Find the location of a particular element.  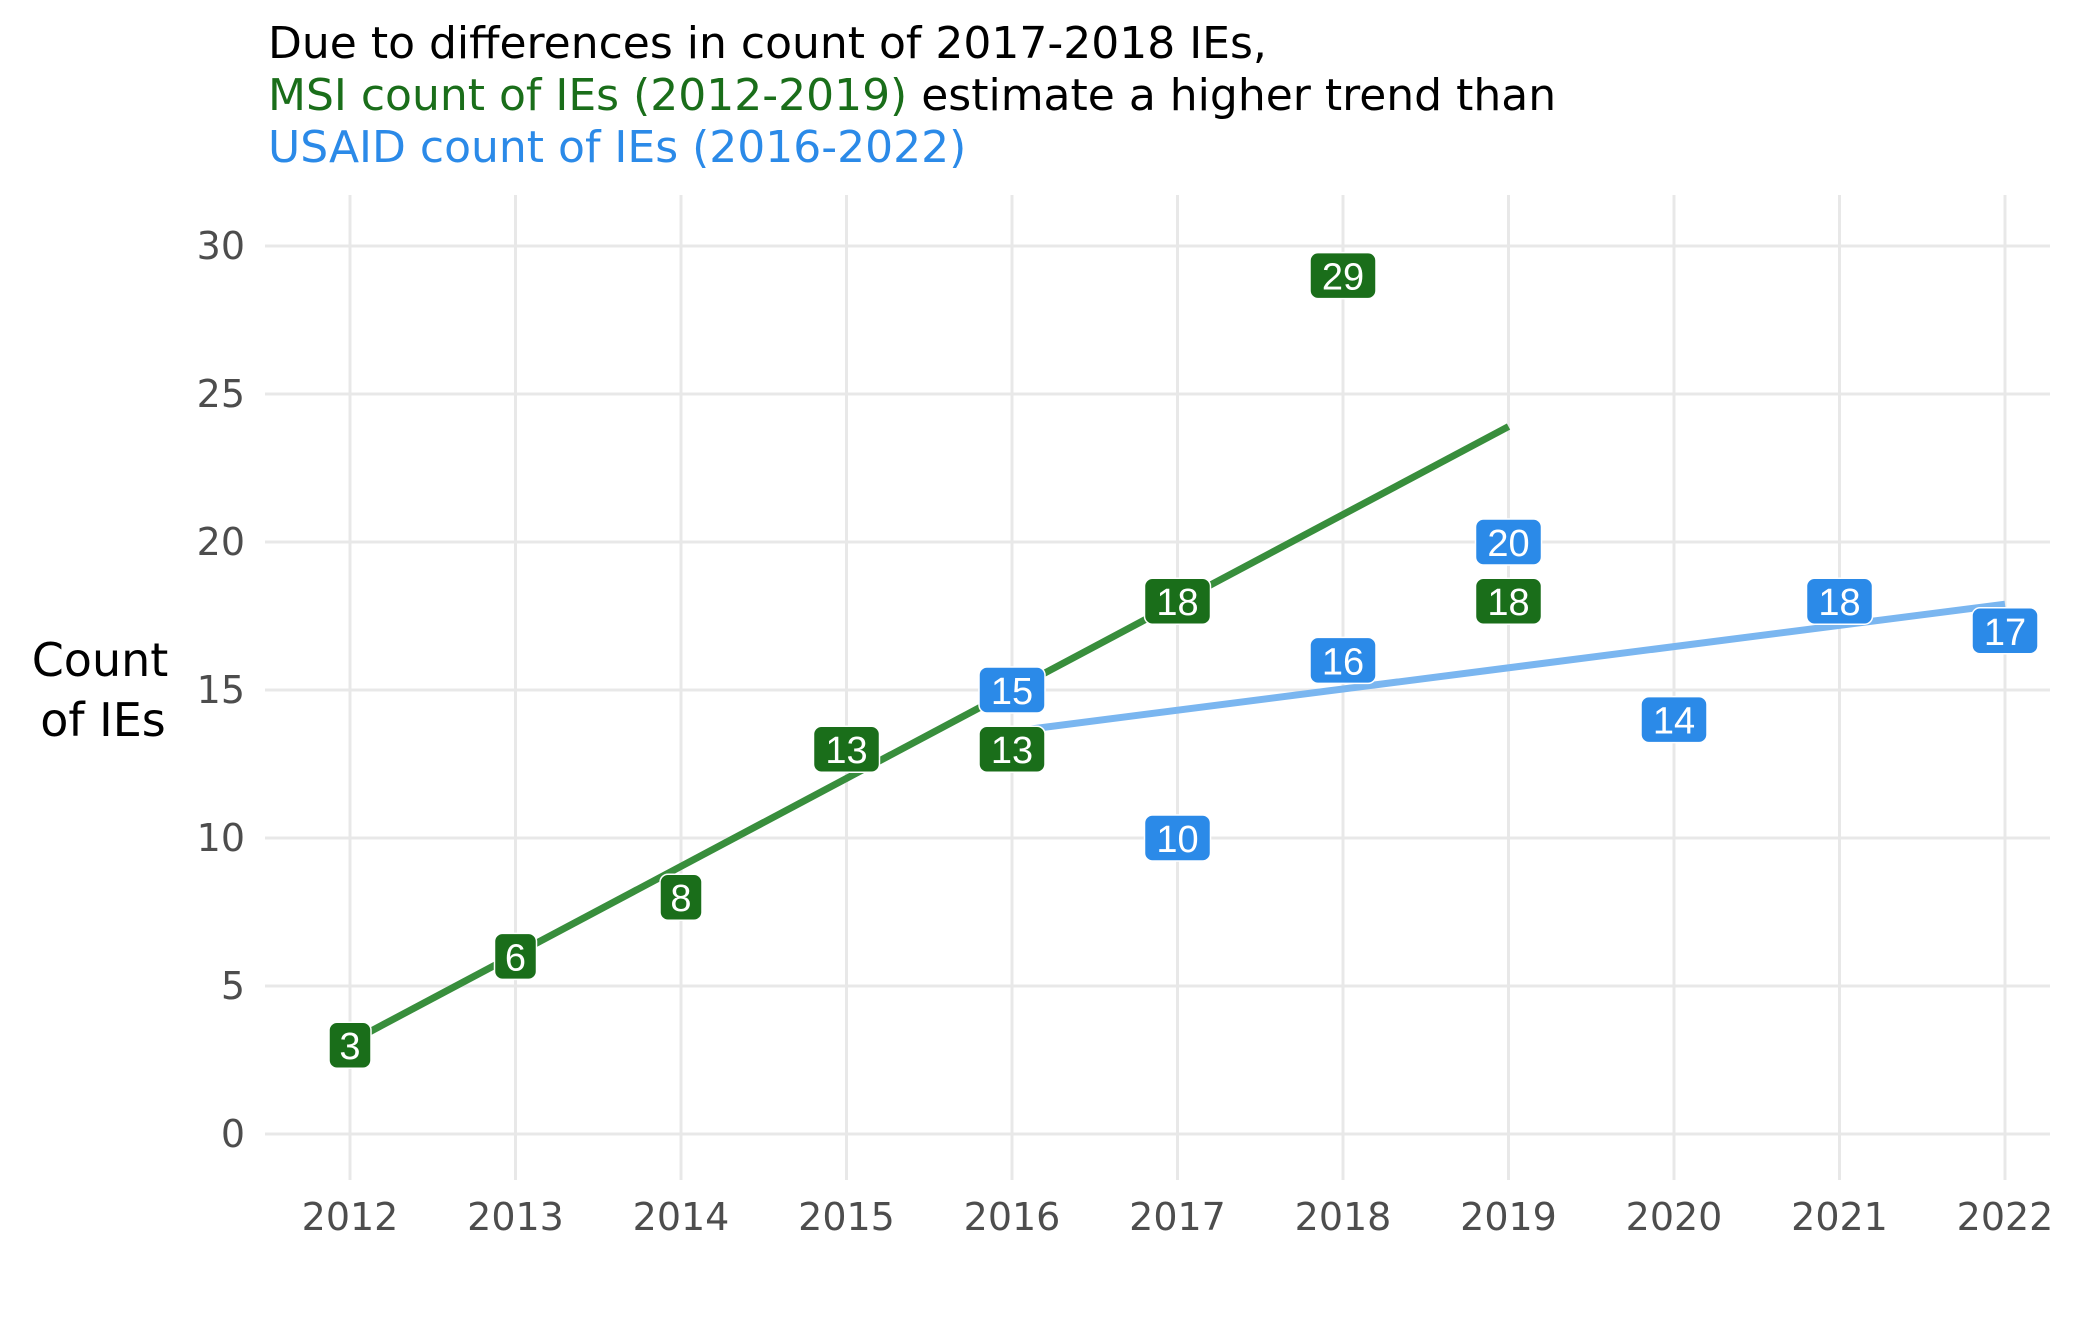

y-tick-label-0: 0 is located at coordinates (233, 1134).